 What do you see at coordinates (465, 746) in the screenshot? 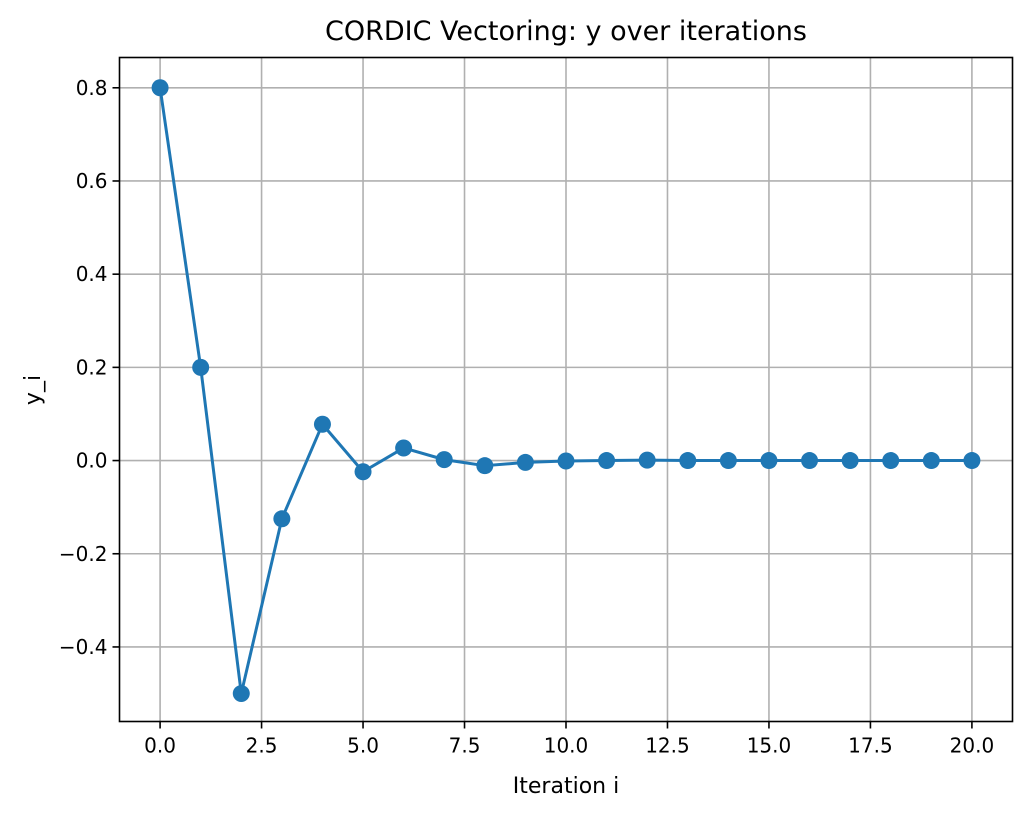
I see `x-tick-label: 7.5` at bounding box center [465, 746].